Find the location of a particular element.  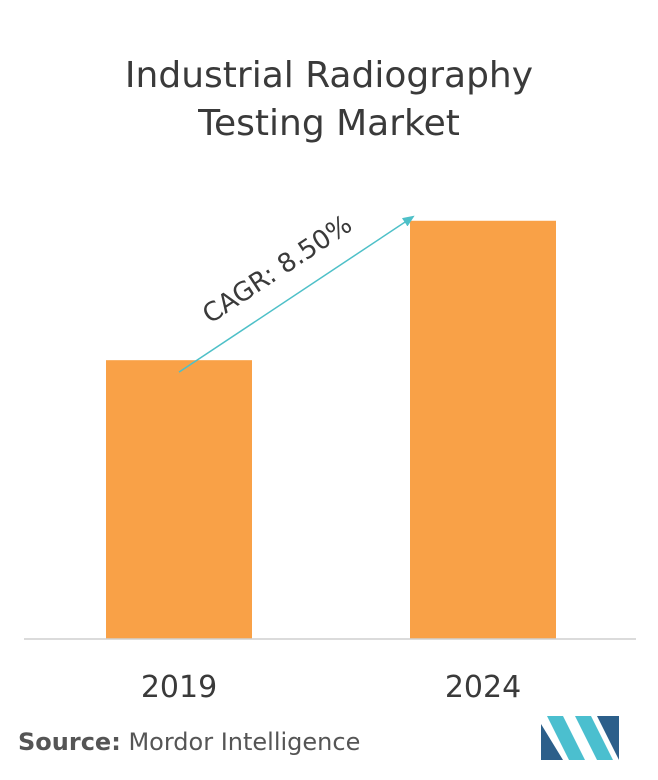

x-tick-labels: 2019 2024 is located at coordinates (331, 685).